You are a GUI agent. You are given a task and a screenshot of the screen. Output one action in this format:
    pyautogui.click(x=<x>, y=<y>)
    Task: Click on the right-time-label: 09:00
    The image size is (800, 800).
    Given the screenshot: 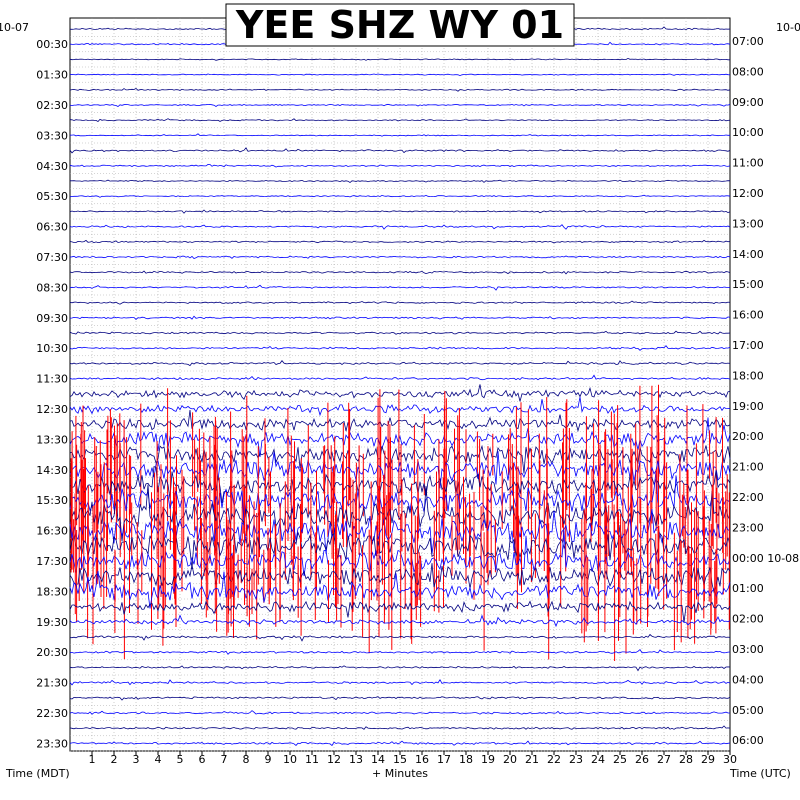 What is the action you would take?
    pyautogui.click(x=748, y=102)
    